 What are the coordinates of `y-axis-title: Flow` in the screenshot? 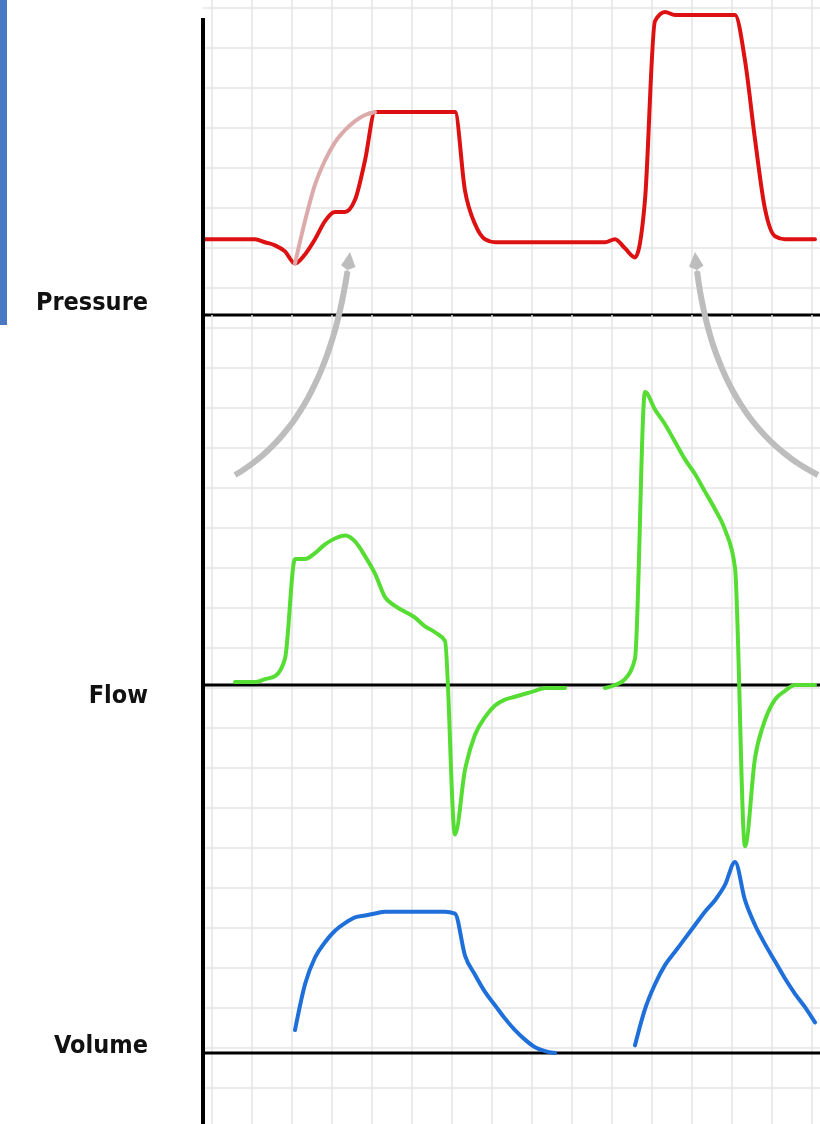 It's located at (118, 694).